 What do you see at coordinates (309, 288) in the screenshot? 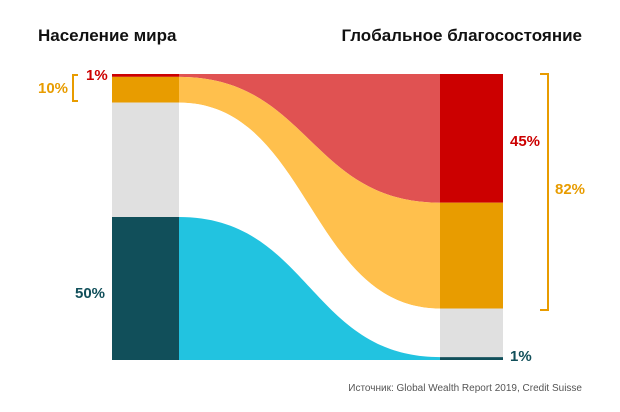
I see `flow-bottom-fifty-percent` at bounding box center [309, 288].